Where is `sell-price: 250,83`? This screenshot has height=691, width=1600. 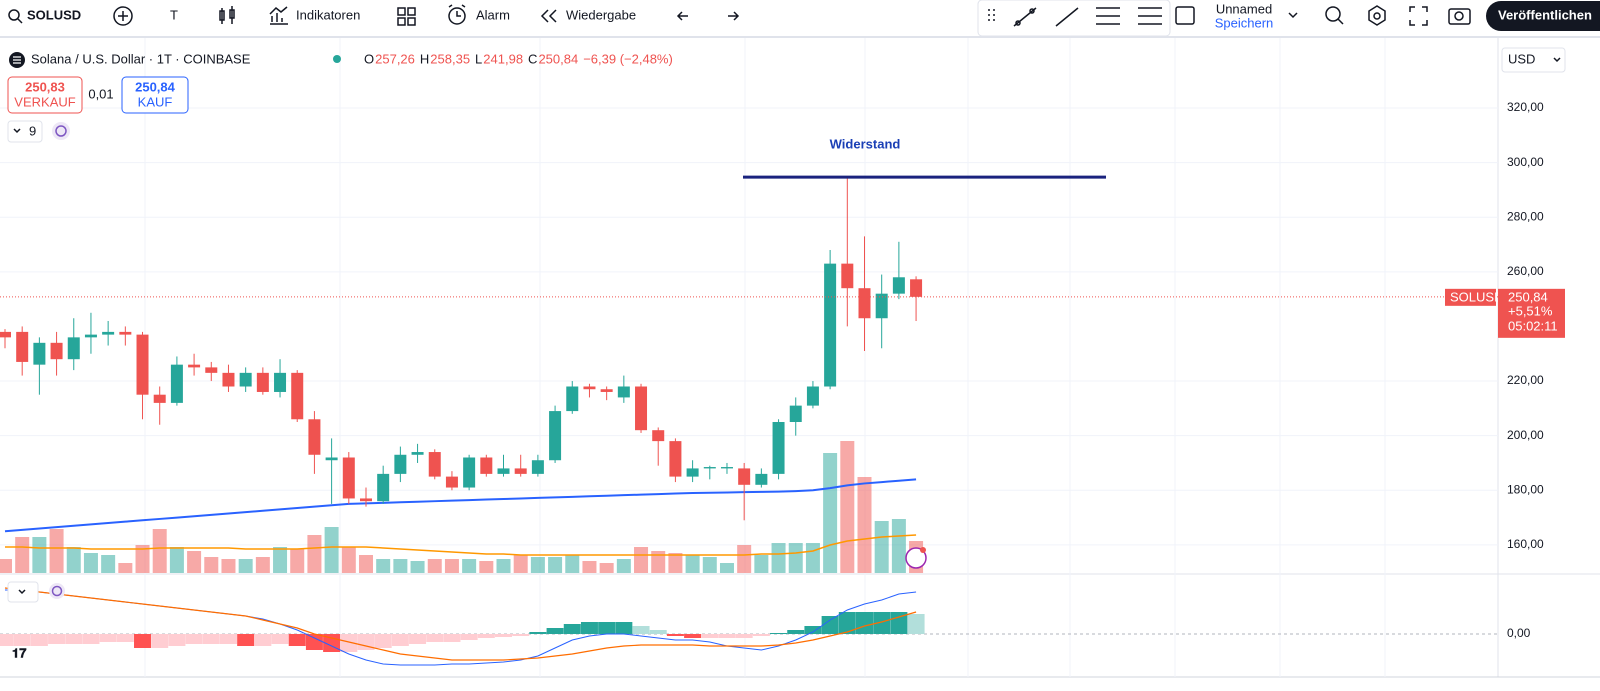
sell-price: 250,83 is located at coordinates (45, 86).